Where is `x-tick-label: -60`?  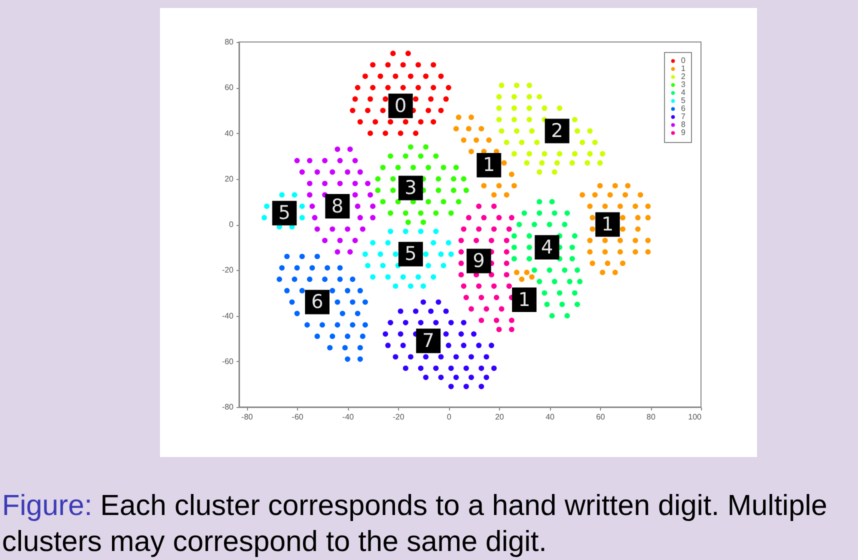 x-tick-label: -60 is located at coordinates (298, 417).